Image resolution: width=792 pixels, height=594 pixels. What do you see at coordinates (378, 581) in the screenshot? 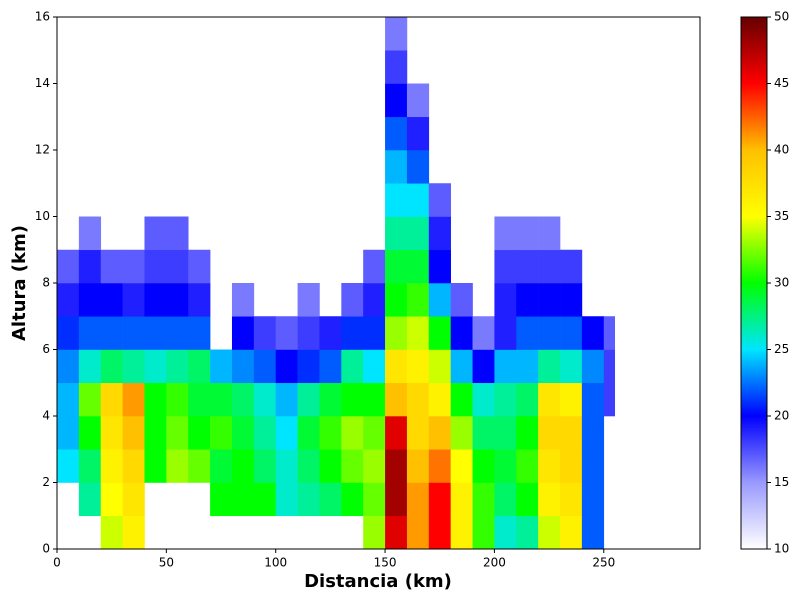
I see `x-axis-label: Distancia (km)` at bounding box center [378, 581].